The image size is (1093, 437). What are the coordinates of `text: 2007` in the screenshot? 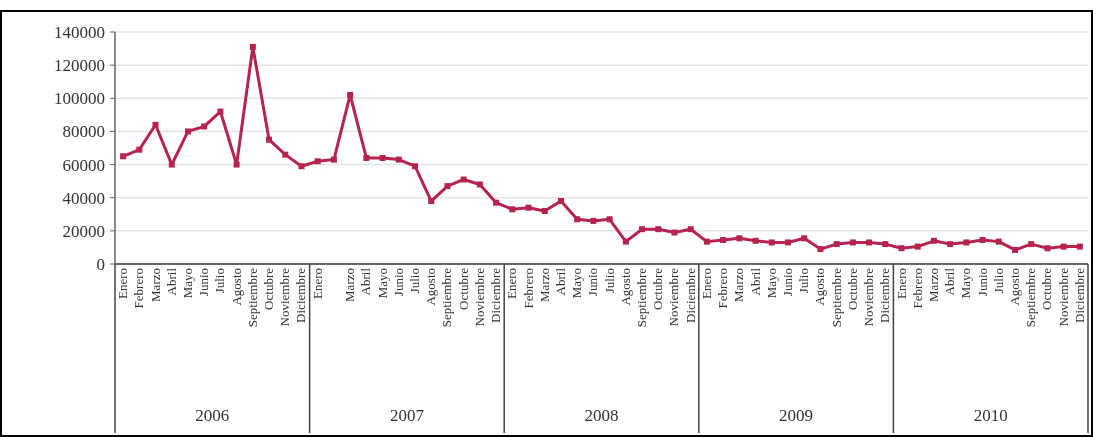 It's located at (407, 415).